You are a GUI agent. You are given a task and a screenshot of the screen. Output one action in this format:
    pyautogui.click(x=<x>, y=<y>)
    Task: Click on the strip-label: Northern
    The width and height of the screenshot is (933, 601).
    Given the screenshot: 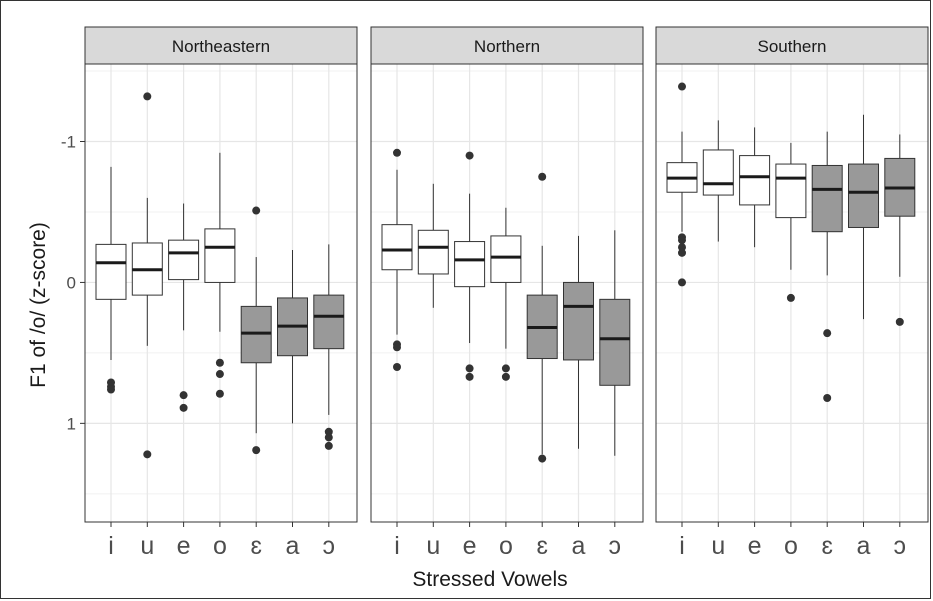 What is the action you would take?
    pyautogui.click(x=507, y=46)
    